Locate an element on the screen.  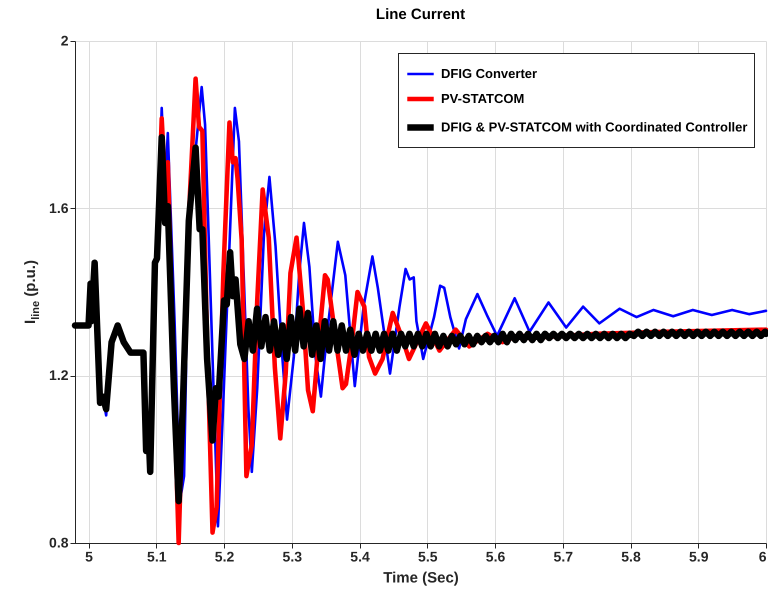
x-axis-title: Time (Sec) is located at coordinates (421, 578).